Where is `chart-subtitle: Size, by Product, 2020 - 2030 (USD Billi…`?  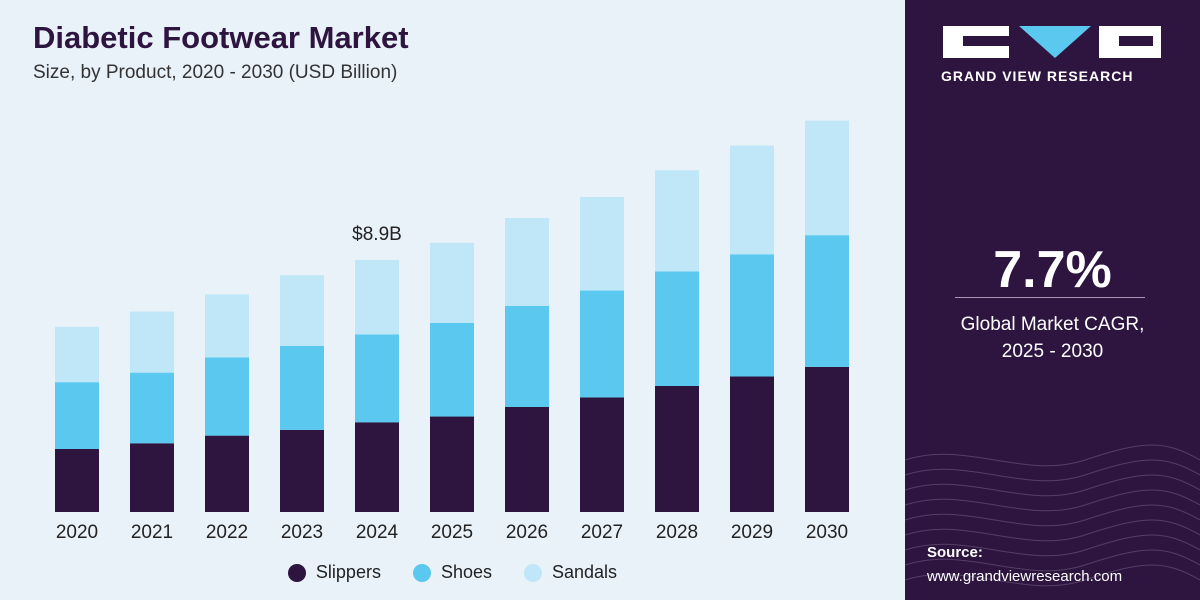
chart-subtitle: Size, by Product, 2020 - 2030 (USD Billi… is located at coordinates (215, 72).